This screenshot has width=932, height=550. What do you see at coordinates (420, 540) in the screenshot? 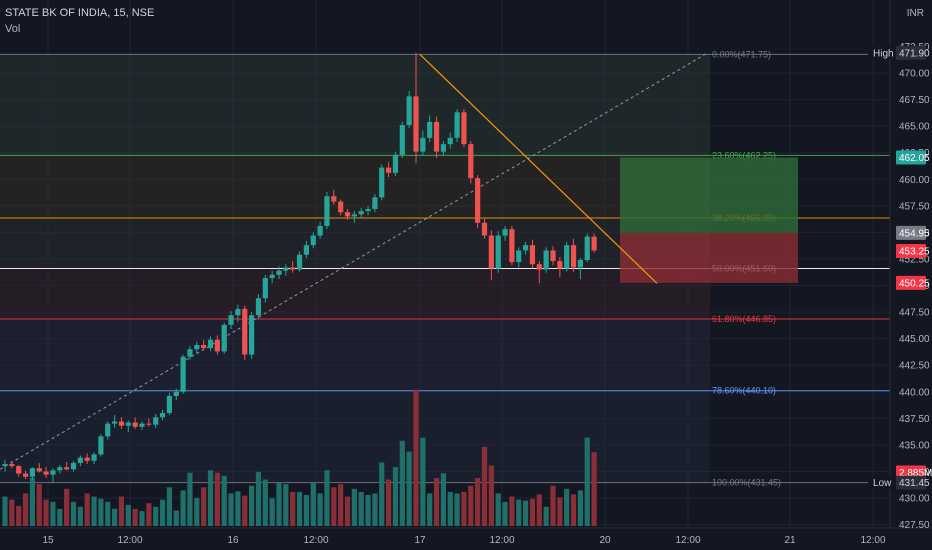
I see `time-tick-label: 17` at bounding box center [420, 540].